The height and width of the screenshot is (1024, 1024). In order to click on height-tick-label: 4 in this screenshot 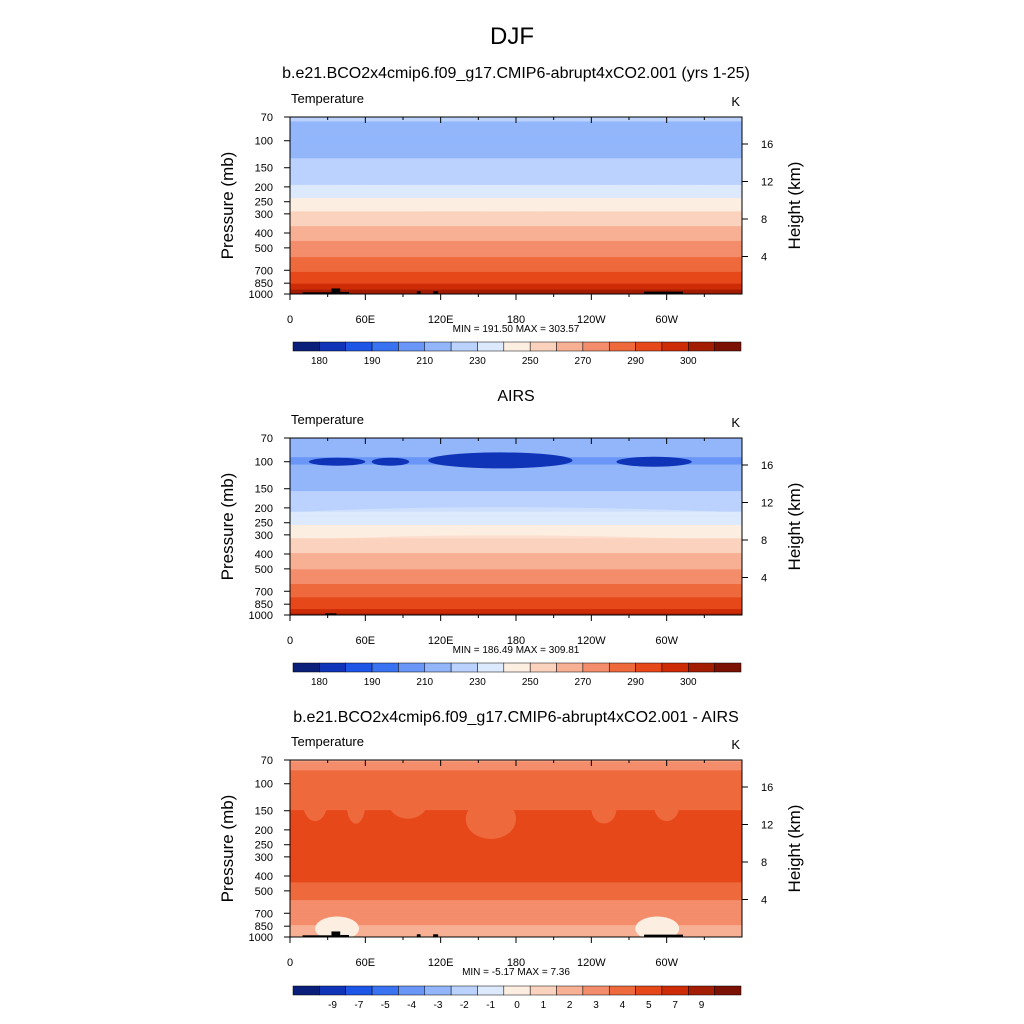, I will do `click(764, 258)`.